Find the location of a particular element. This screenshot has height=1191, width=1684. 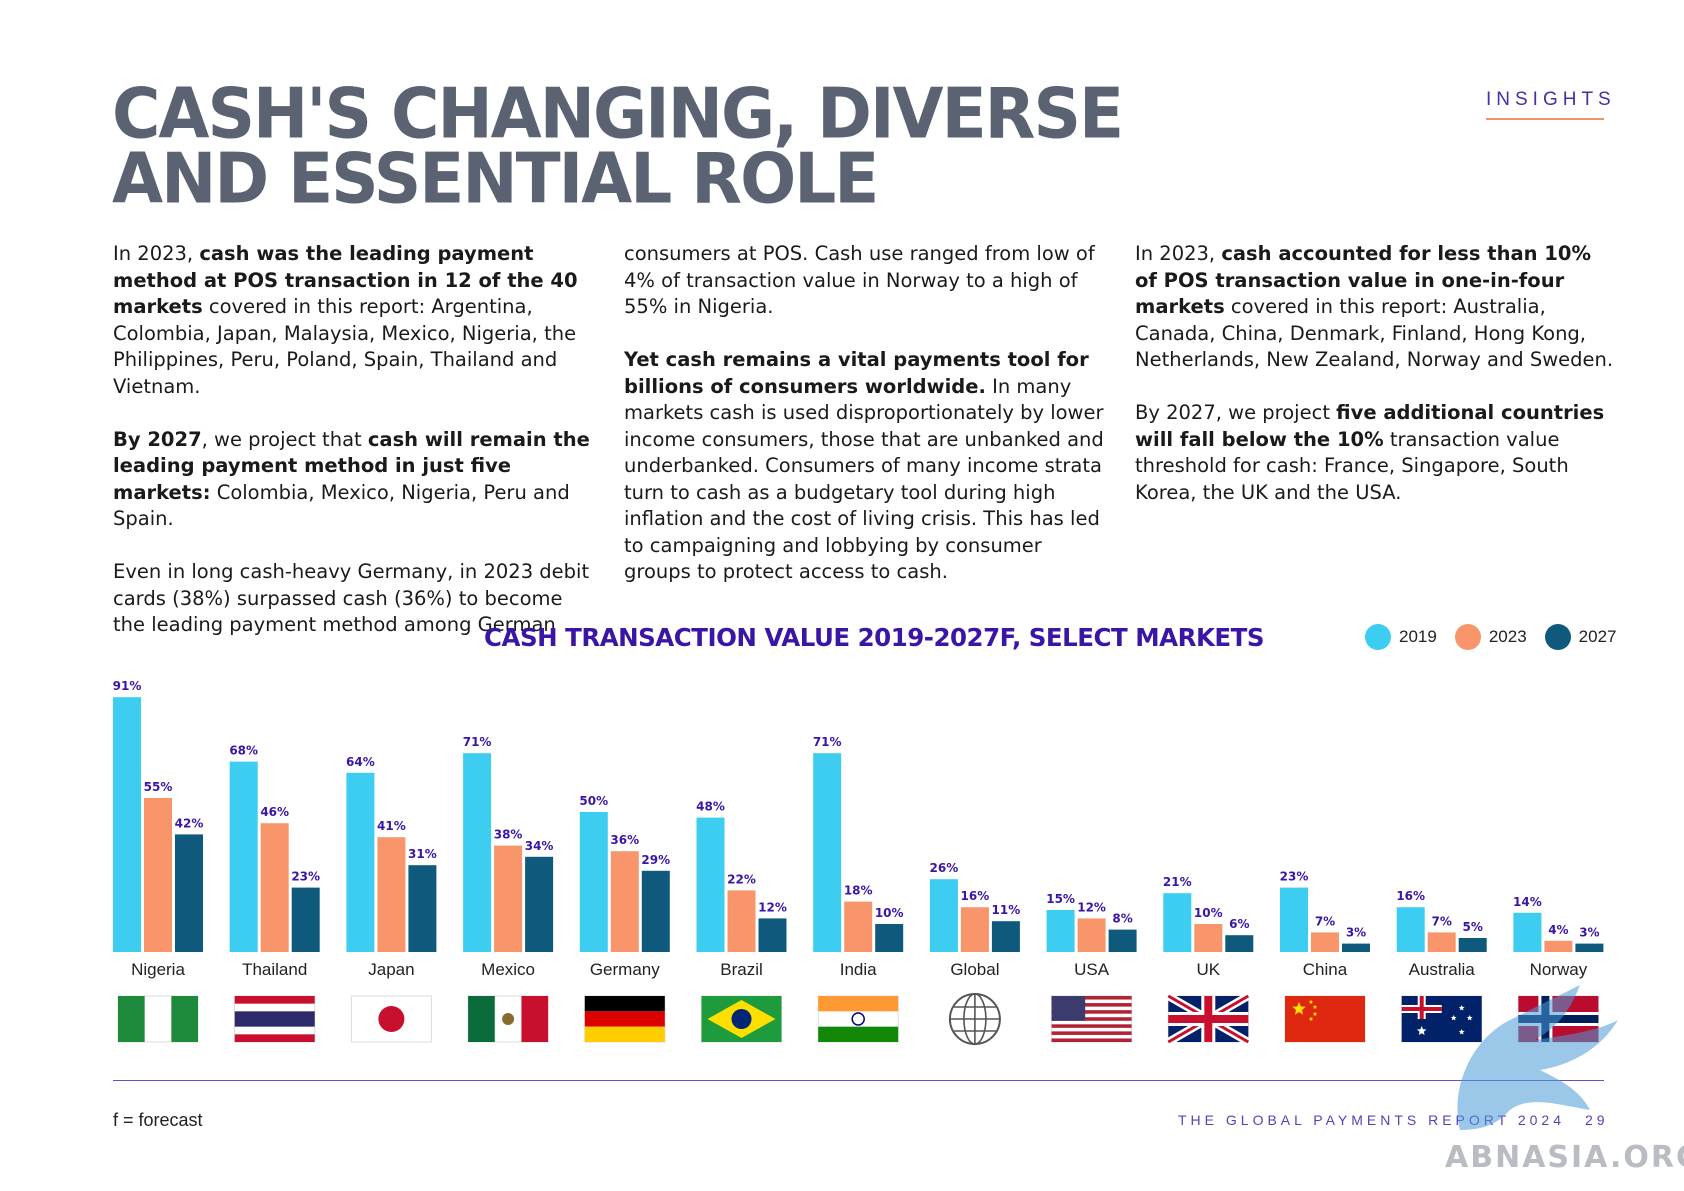

bar-norway-2019 is located at coordinates (1527, 932).